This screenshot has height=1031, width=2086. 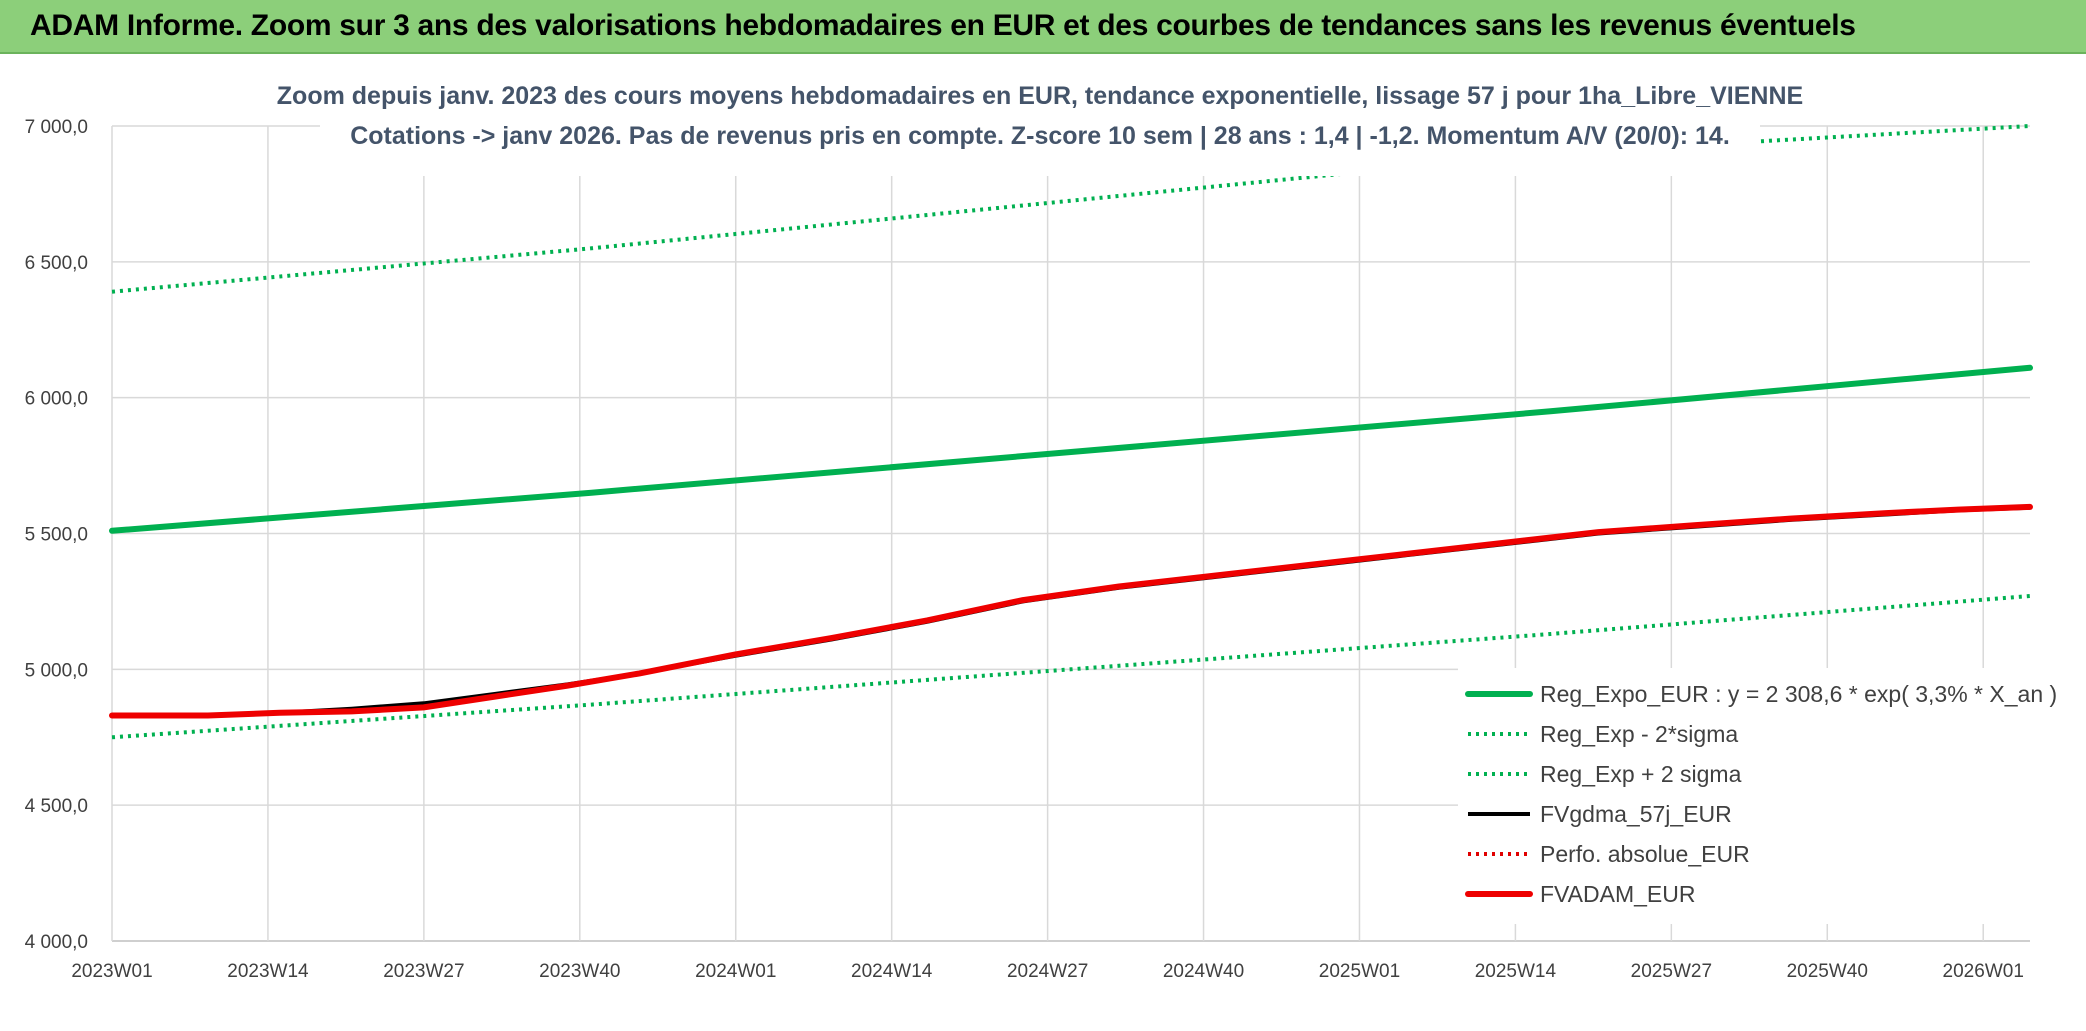 I want to click on legend-entry-1: Reg_Exp - 2*sigma, so click(x=1639, y=734).